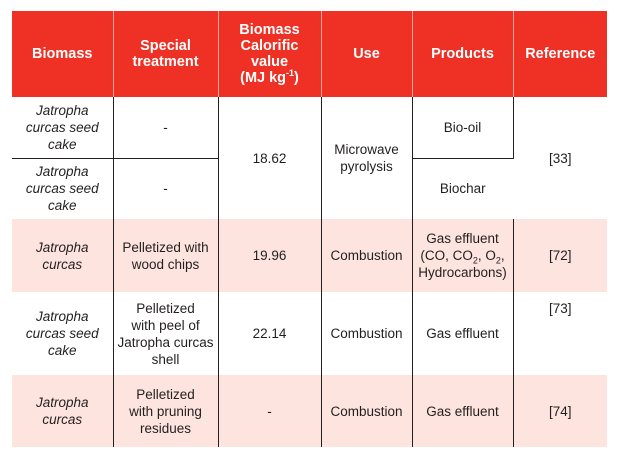  What do you see at coordinates (270, 411) in the screenshot?
I see `cell-calorific: -` at bounding box center [270, 411].